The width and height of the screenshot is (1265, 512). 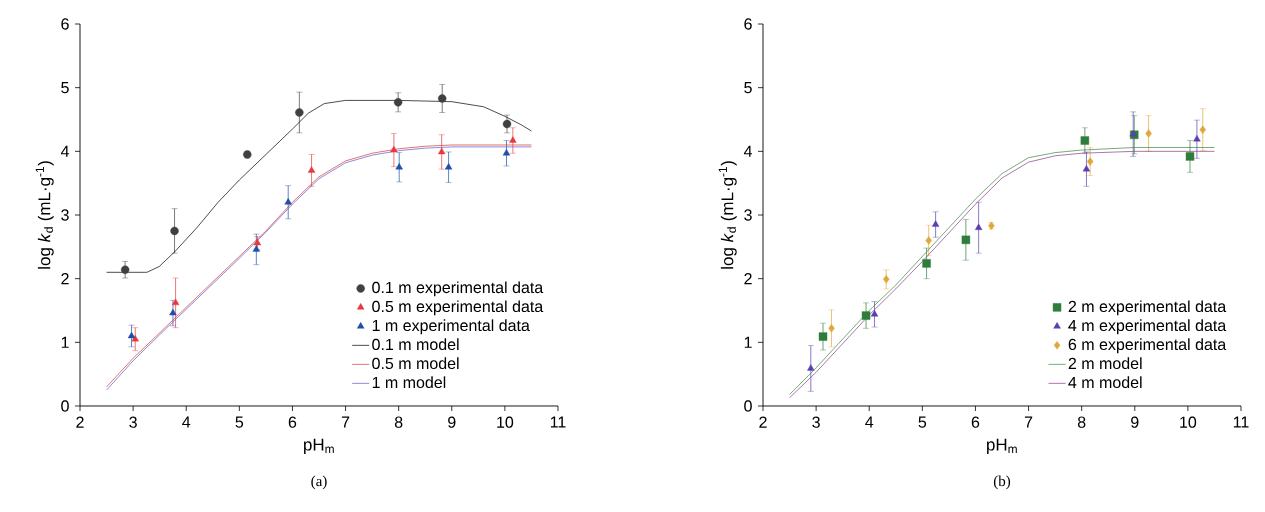 What do you see at coordinates (415, 344) in the screenshot?
I see `legend-label: 0.1 m model` at bounding box center [415, 344].